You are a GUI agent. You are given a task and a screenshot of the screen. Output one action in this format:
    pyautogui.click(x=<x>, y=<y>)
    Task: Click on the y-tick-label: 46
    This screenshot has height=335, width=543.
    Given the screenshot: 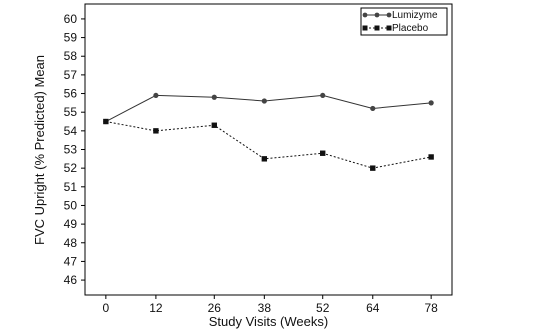 What is the action you would take?
    pyautogui.click(x=71, y=280)
    